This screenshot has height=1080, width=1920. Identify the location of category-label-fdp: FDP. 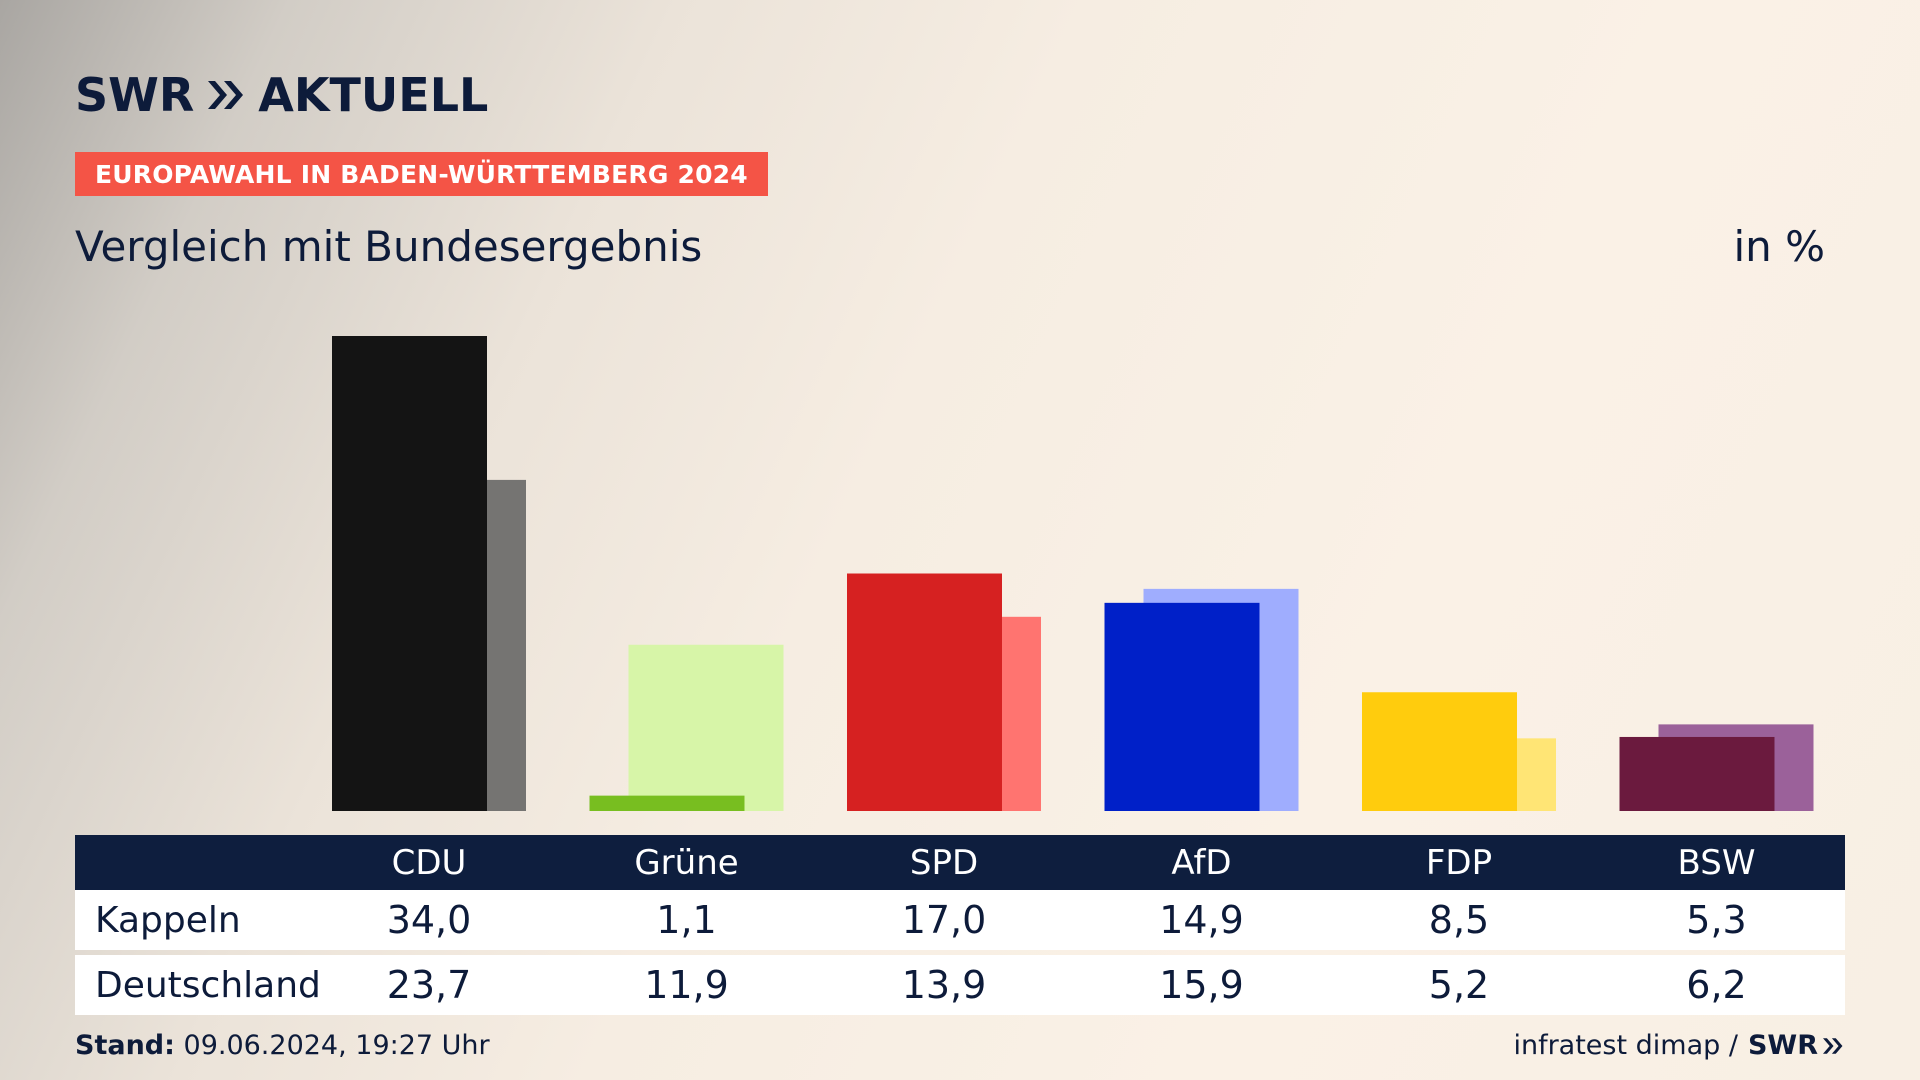
(1459, 862).